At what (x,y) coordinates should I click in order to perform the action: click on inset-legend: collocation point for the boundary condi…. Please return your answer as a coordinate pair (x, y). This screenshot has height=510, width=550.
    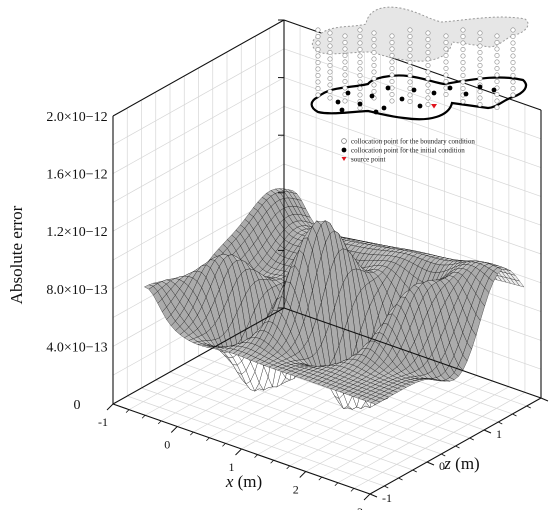
    Looking at the image, I should click on (408, 151).